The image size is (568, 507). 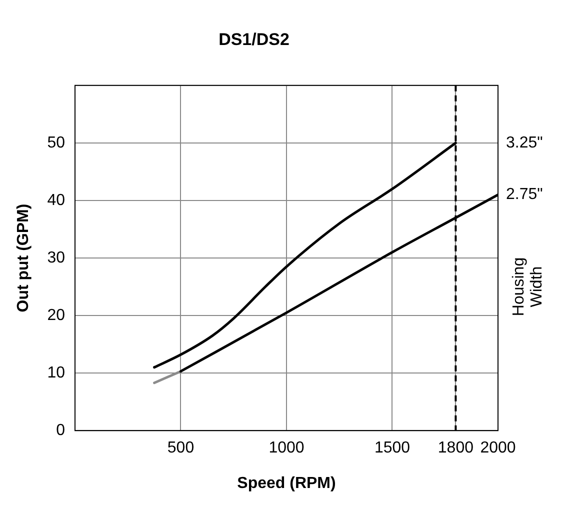 What do you see at coordinates (286, 483) in the screenshot?
I see `x-axis-title: Speed (RPM)` at bounding box center [286, 483].